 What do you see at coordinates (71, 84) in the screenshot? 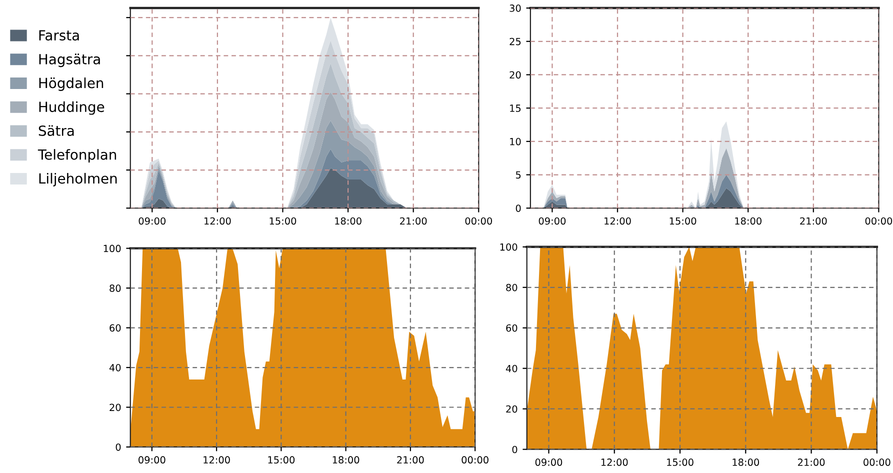
I see `legend-label: Högdalen` at bounding box center [71, 84].